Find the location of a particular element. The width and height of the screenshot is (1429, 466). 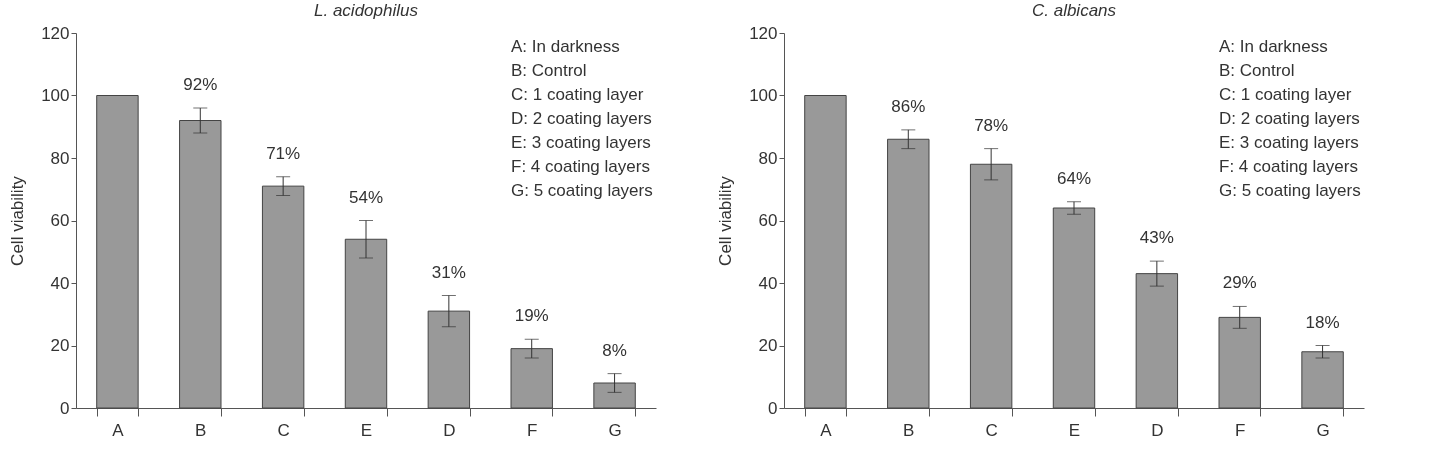

data-label: 54% is located at coordinates (366, 197).